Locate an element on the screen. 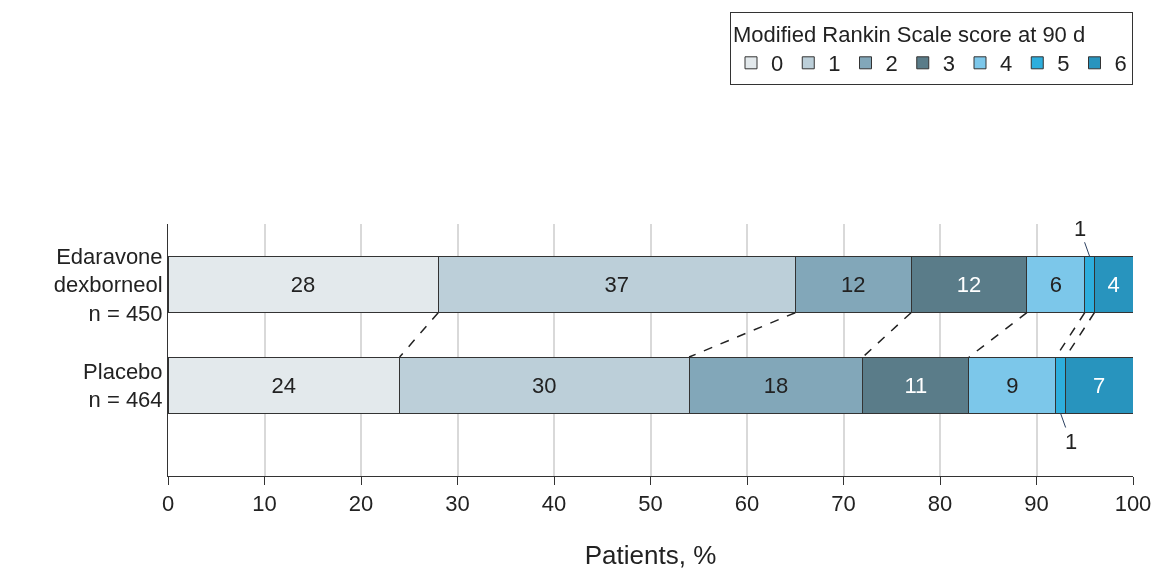 This screenshot has height=582, width=1163. y-tick-label: Placebo n = 464 is located at coordinates (123, 385).